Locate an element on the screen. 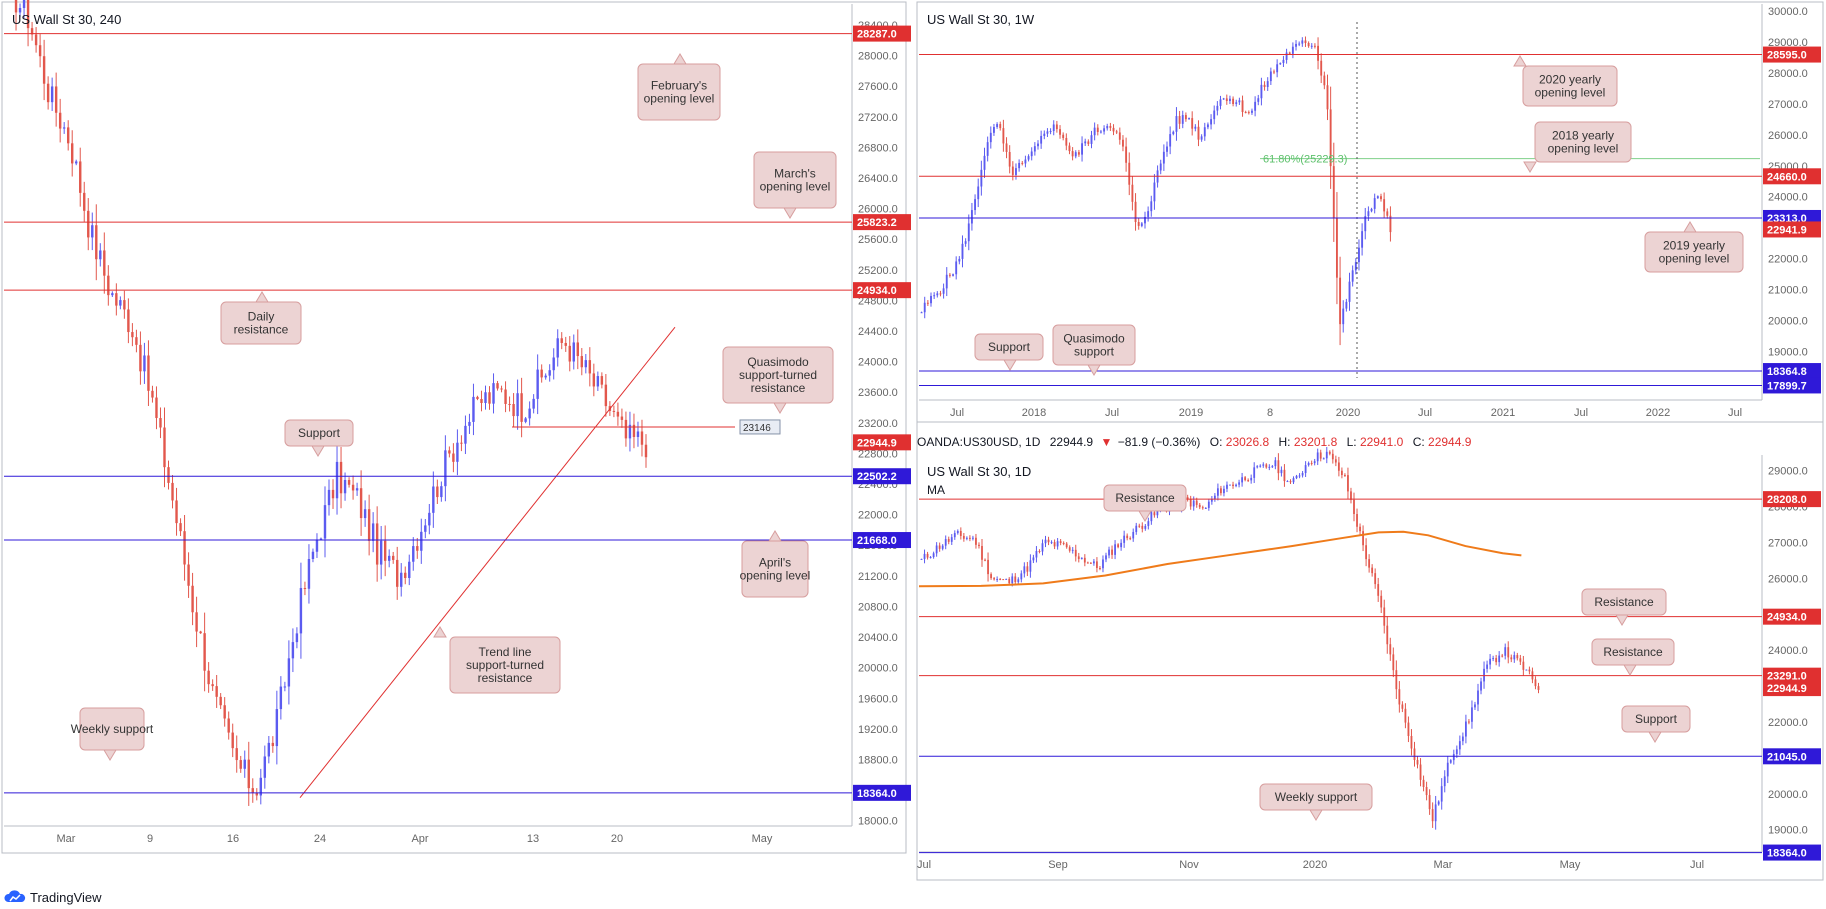  annotation-text: Support is located at coordinates (1656, 719).